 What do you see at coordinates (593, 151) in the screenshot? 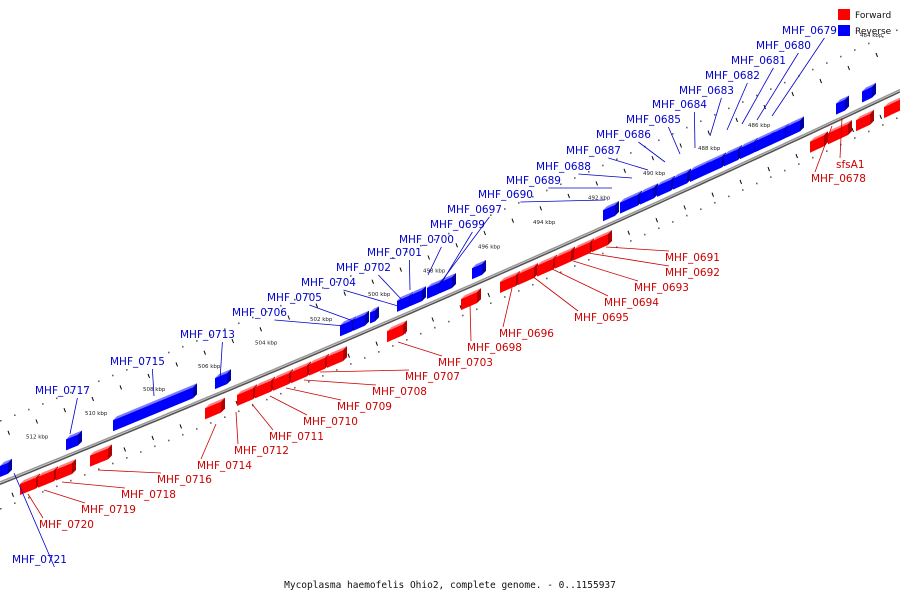
I see `reverse-gene-label: MHF_0687` at bounding box center [593, 151].